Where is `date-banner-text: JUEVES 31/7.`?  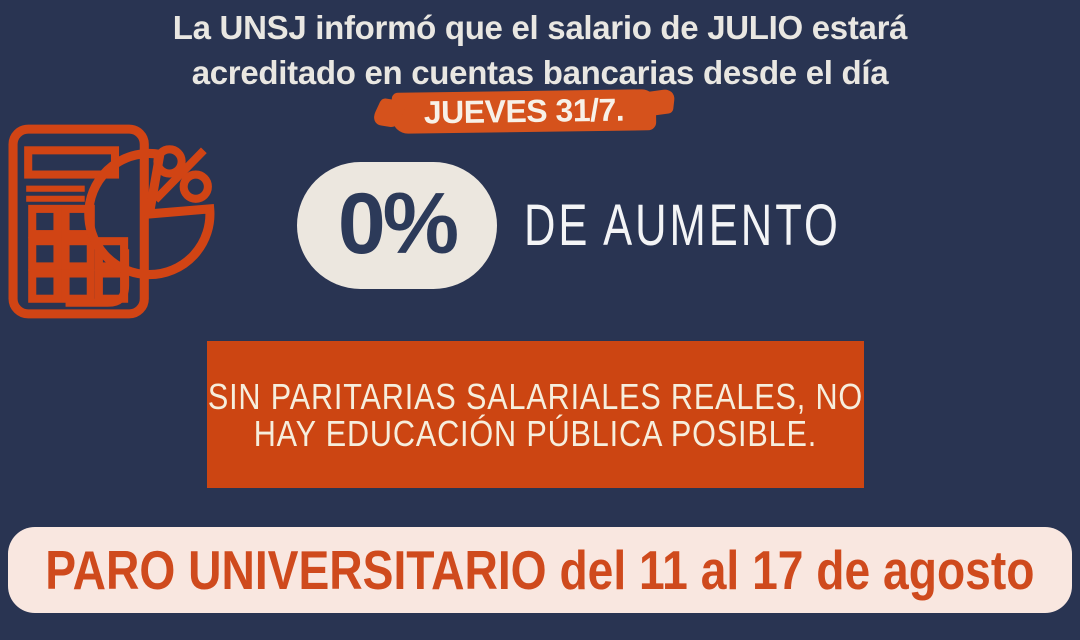 date-banner-text: JUEVES 31/7. is located at coordinates (524, 111).